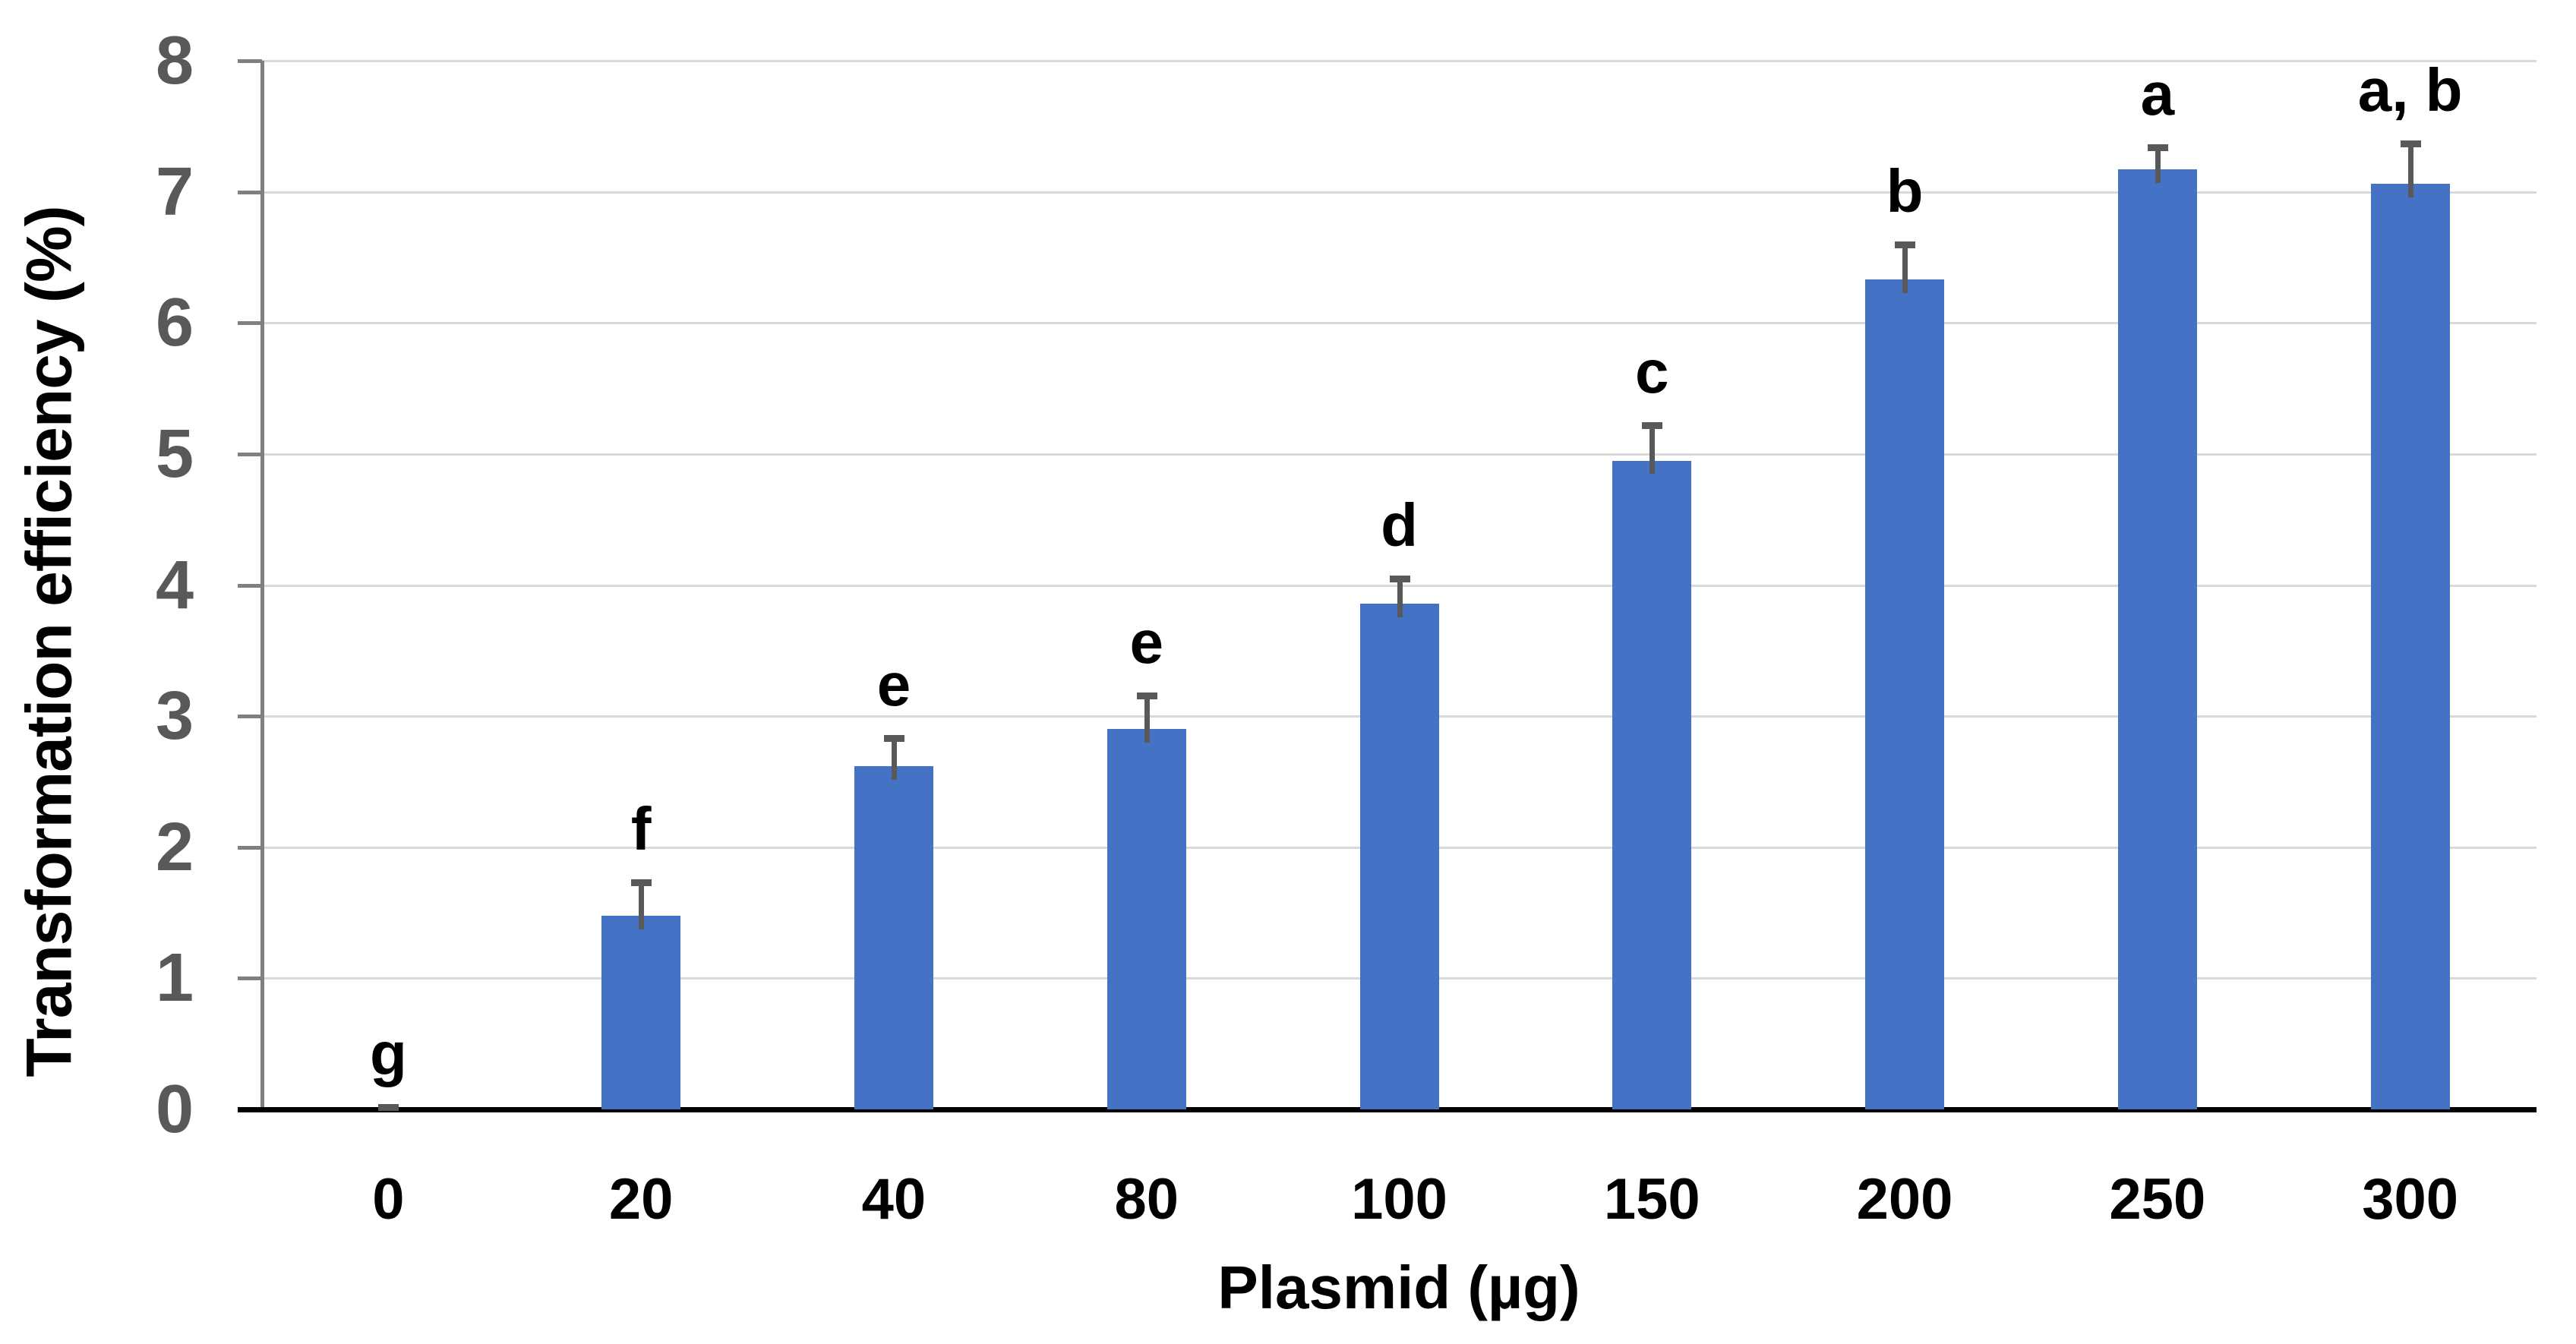 The height and width of the screenshot is (1344, 2576). Describe the element at coordinates (174, 61) in the screenshot. I see `y-tick-label: 8` at that location.